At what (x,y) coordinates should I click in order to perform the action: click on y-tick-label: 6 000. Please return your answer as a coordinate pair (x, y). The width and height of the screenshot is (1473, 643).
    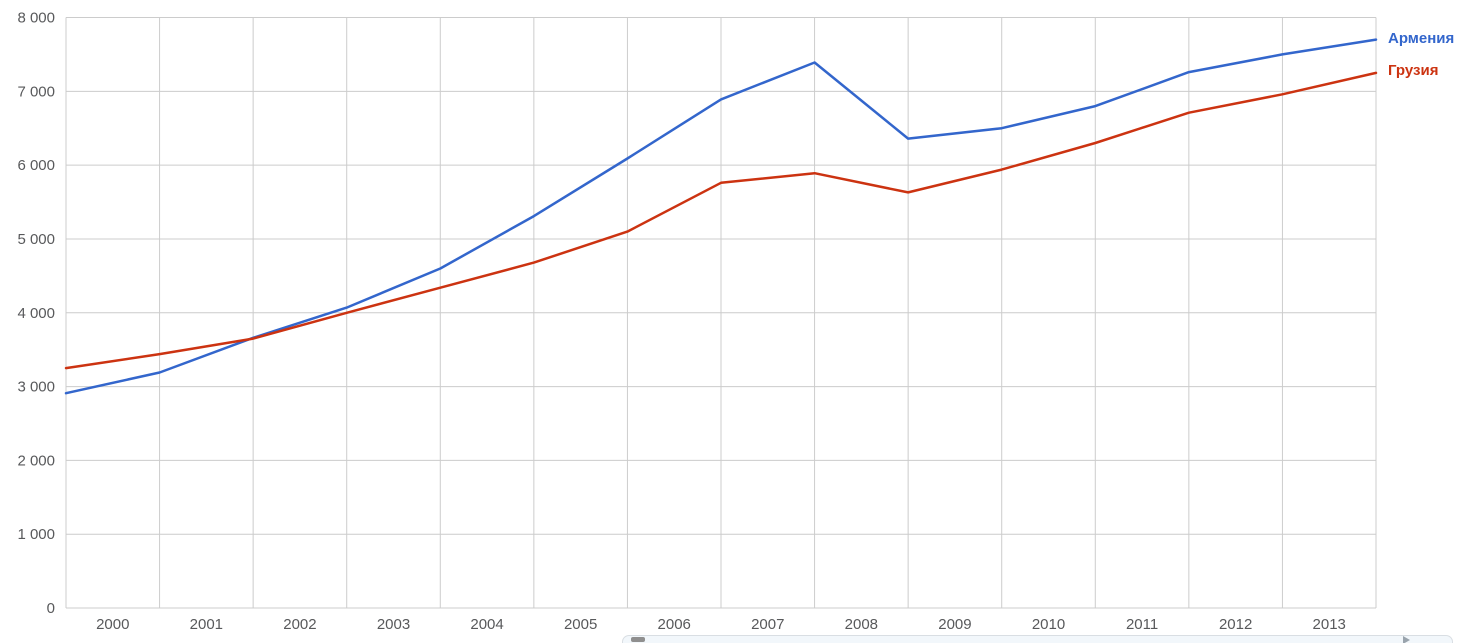
    Looking at the image, I should click on (36, 165).